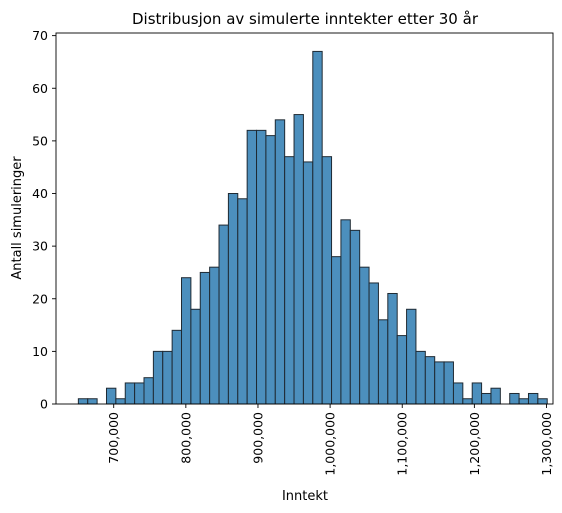 The height and width of the screenshot is (513, 562). What do you see at coordinates (40, 140) in the screenshot?
I see `y-tick-label: 50` at bounding box center [40, 140].